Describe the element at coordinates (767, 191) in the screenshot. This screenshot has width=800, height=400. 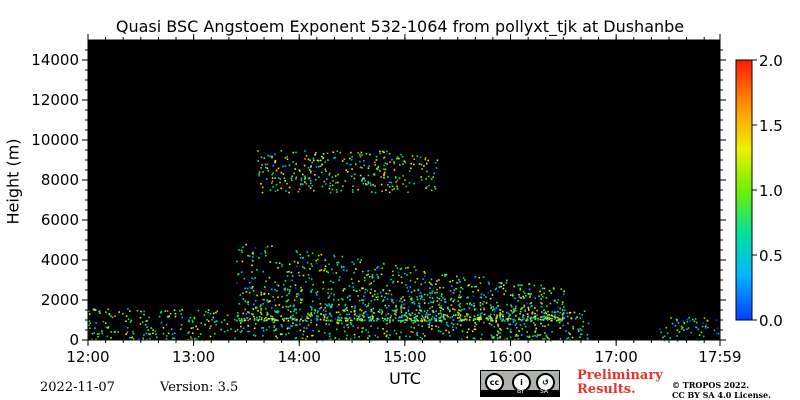
I see `colorbar-axis: 0.00.51.01.52.0` at that location.